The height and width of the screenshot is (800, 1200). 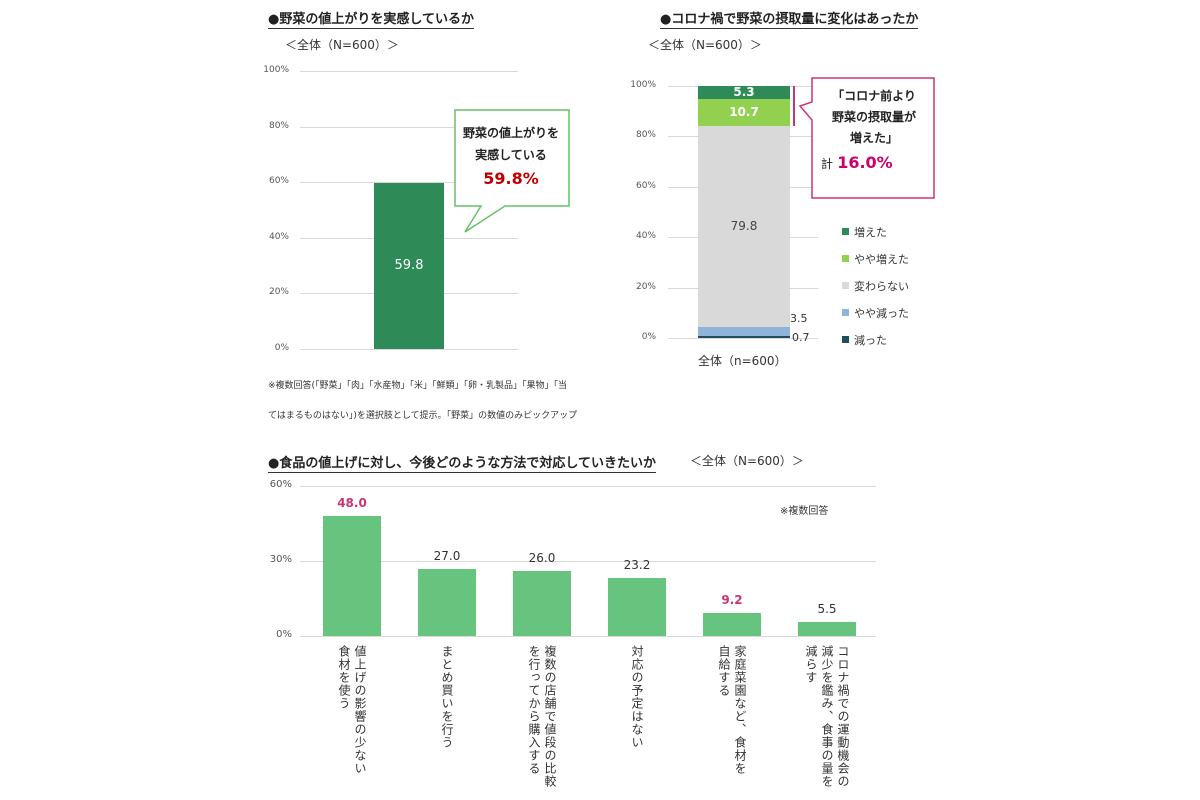 I want to click on chart2-callout, so click(x=866, y=138).